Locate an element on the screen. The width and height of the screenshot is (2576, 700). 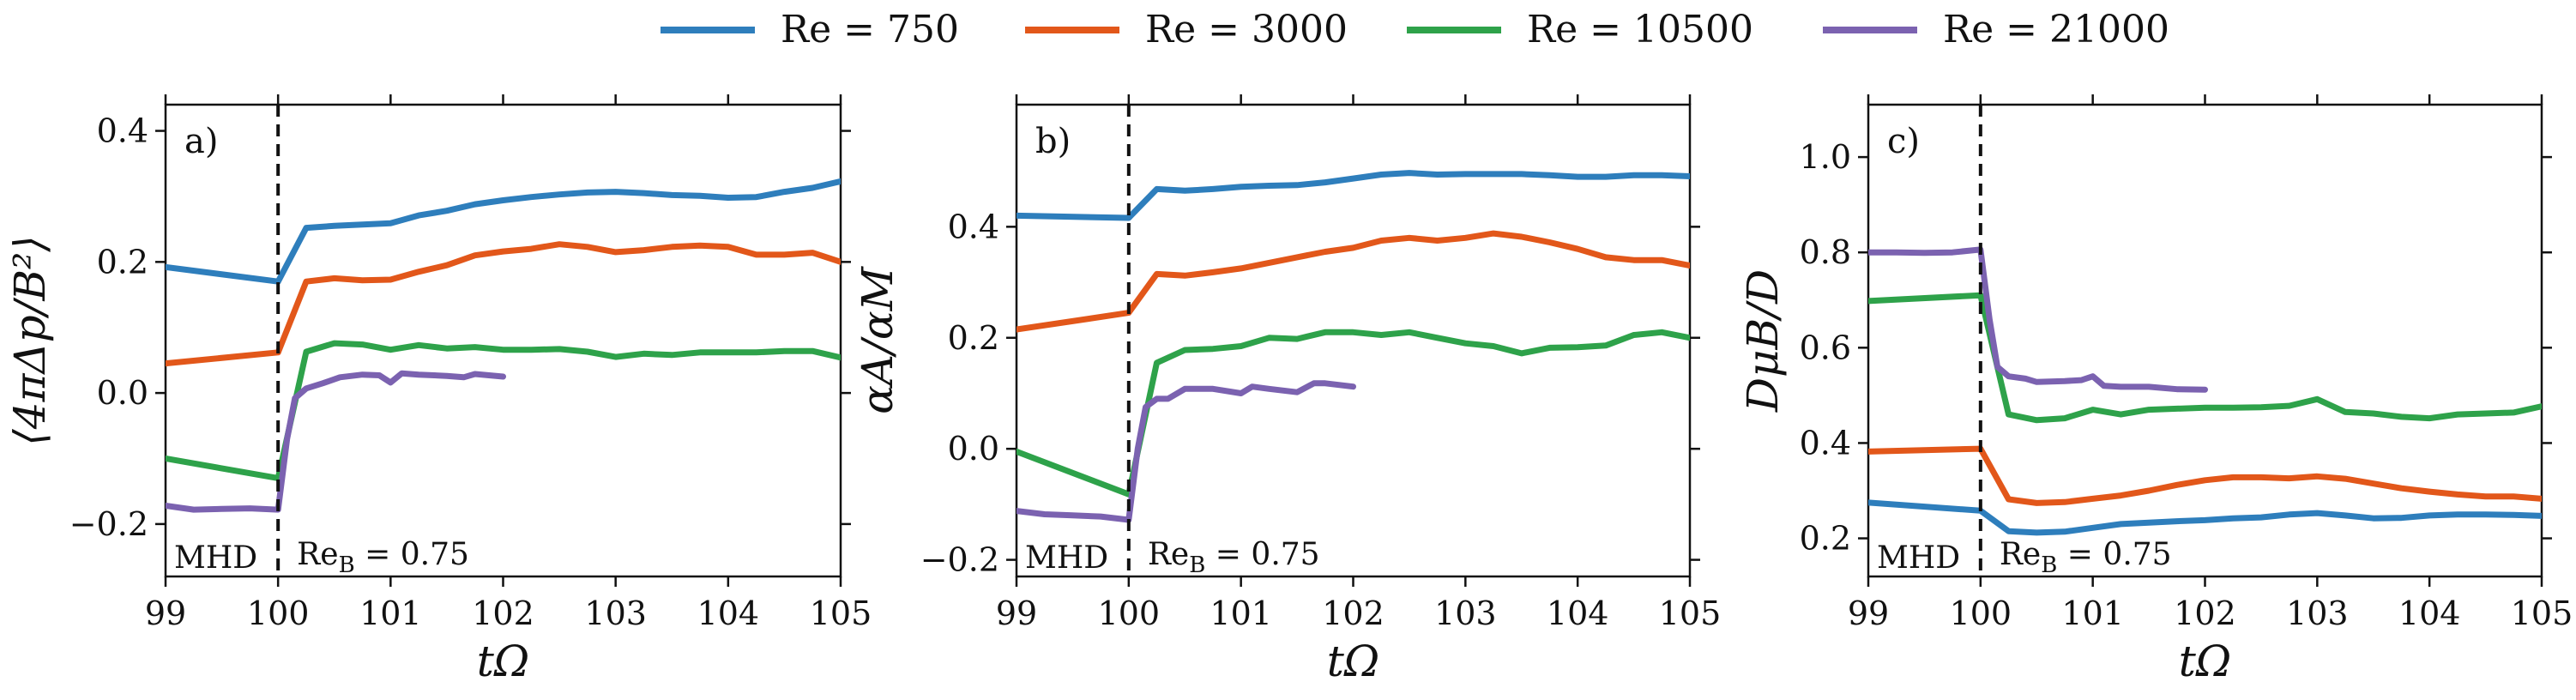
y-tick-label: 1.0 is located at coordinates (1825, 157).